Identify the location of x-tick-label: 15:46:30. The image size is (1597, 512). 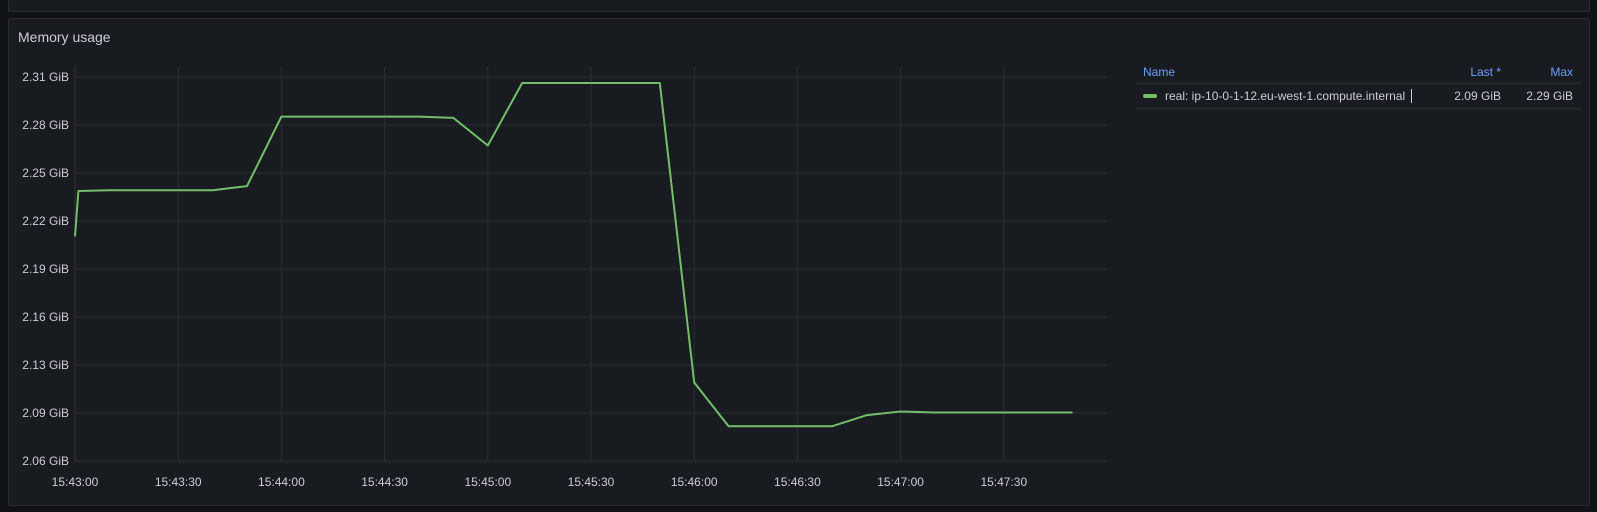
(797, 482).